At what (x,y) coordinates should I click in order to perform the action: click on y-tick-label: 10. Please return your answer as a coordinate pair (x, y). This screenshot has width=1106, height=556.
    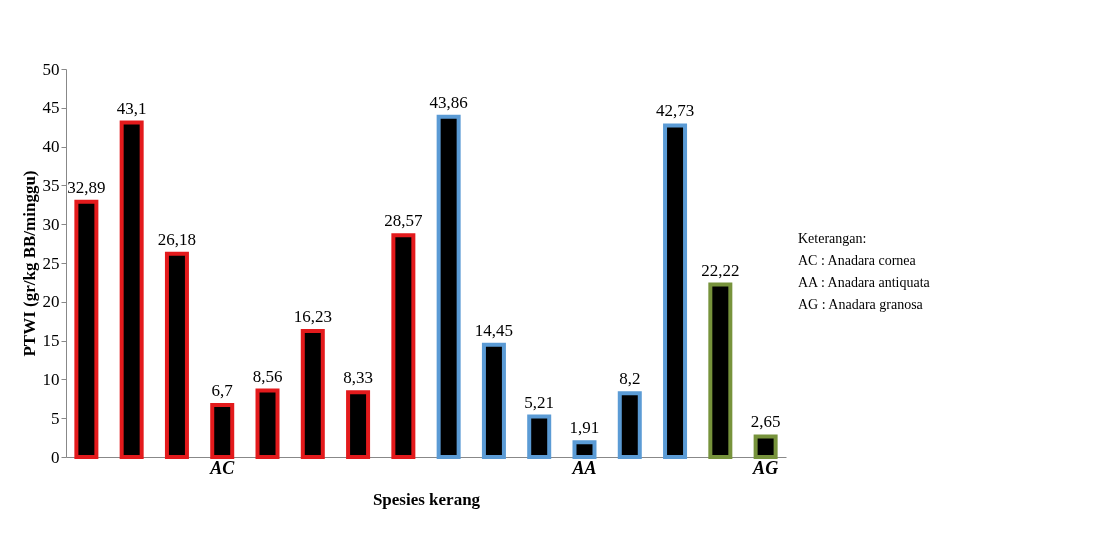
    Looking at the image, I should click on (51, 379).